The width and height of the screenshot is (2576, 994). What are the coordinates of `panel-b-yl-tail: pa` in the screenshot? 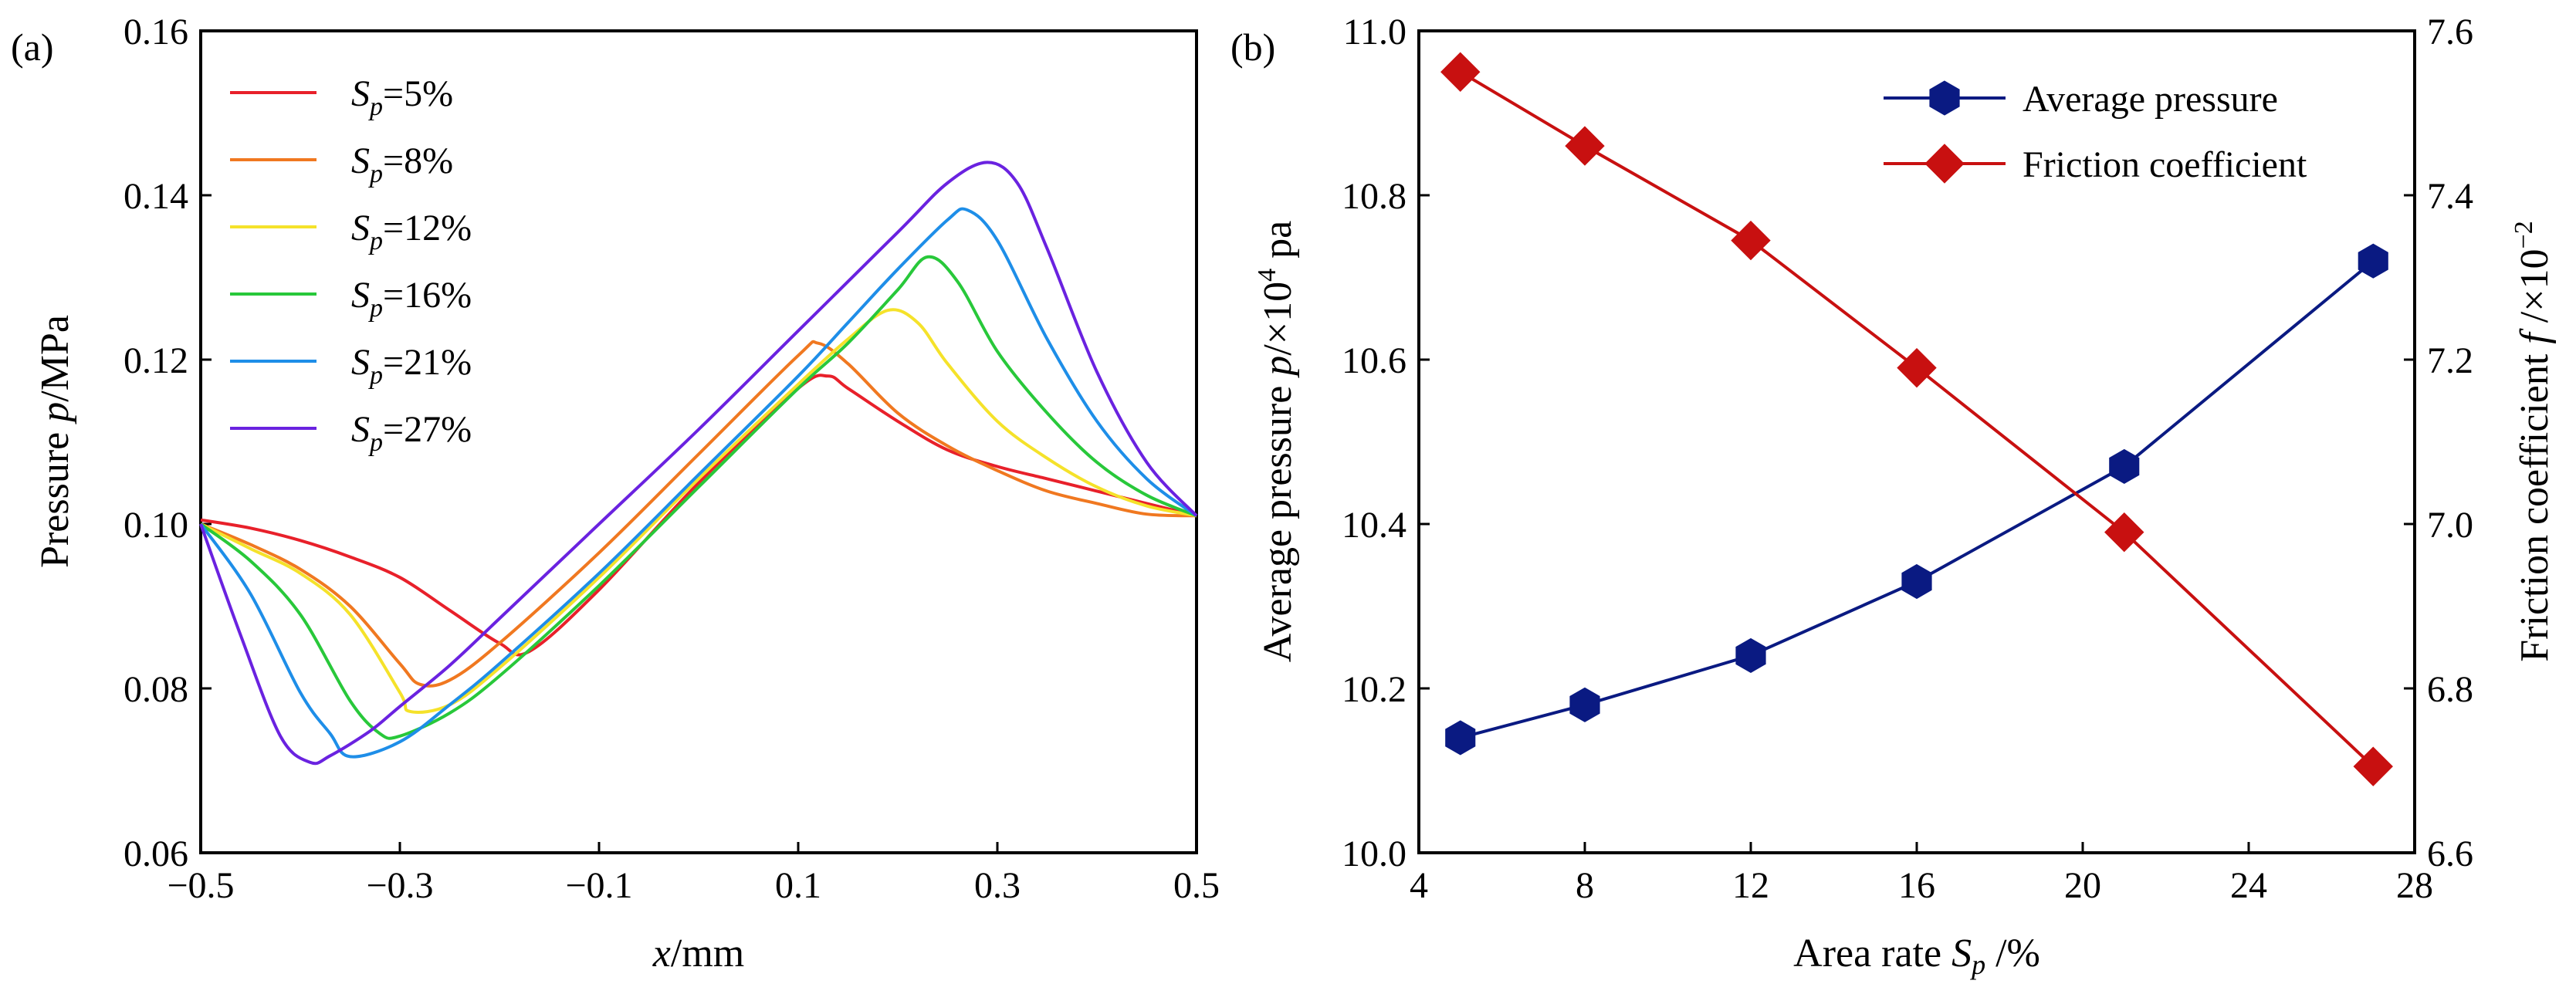 It's located at (1278, 245).